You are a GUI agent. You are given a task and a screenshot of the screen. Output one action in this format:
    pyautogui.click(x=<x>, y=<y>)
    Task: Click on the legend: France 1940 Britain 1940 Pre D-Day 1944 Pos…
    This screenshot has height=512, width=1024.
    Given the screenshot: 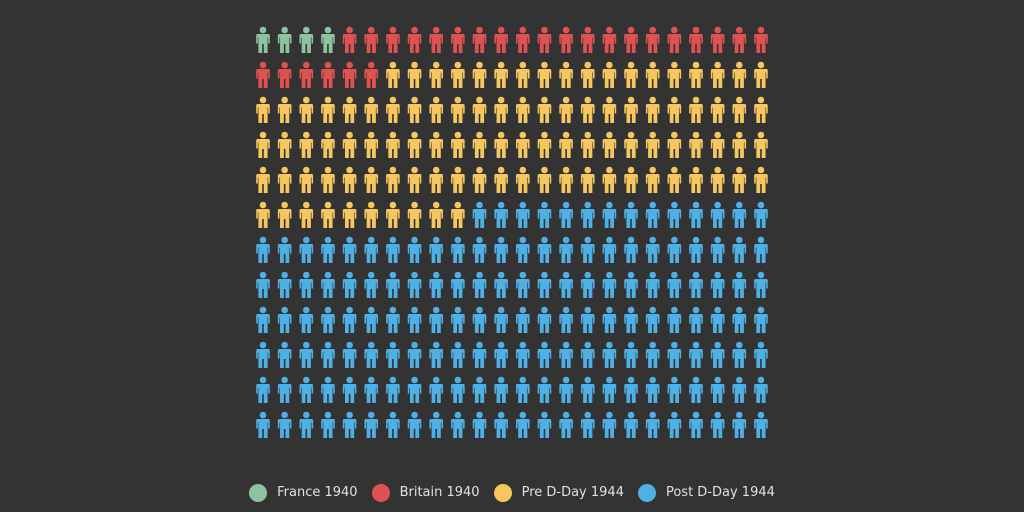 What is the action you would take?
    pyautogui.click(x=512, y=493)
    